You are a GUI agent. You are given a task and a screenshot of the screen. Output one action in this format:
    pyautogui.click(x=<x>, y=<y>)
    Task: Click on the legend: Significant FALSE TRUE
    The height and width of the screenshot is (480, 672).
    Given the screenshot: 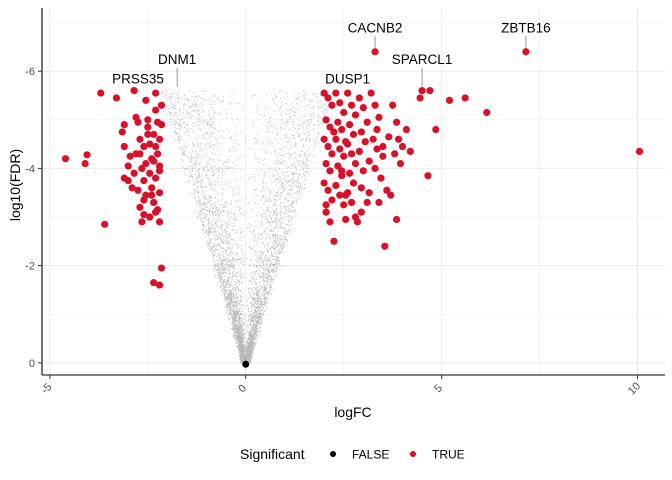 What is the action you would take?
    pyautogui.click(x=352, y=454)
    